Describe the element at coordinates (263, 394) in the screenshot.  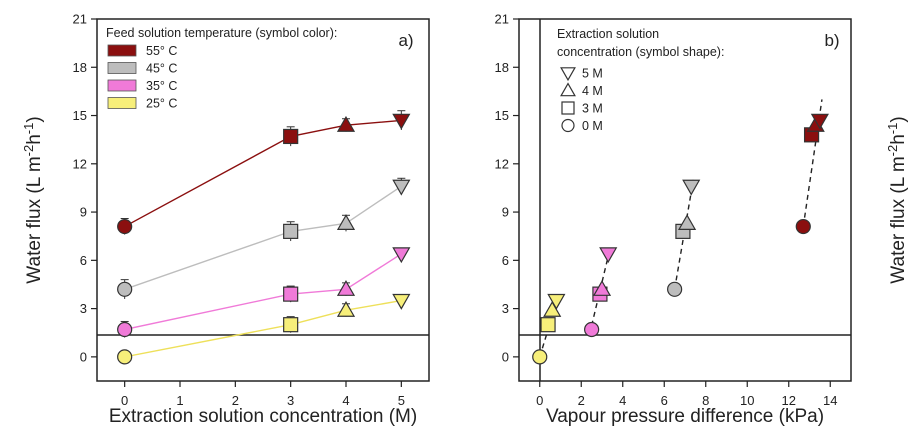
I see `panel-a-x-ticks: 0 1 2 3 4 5` at that location.